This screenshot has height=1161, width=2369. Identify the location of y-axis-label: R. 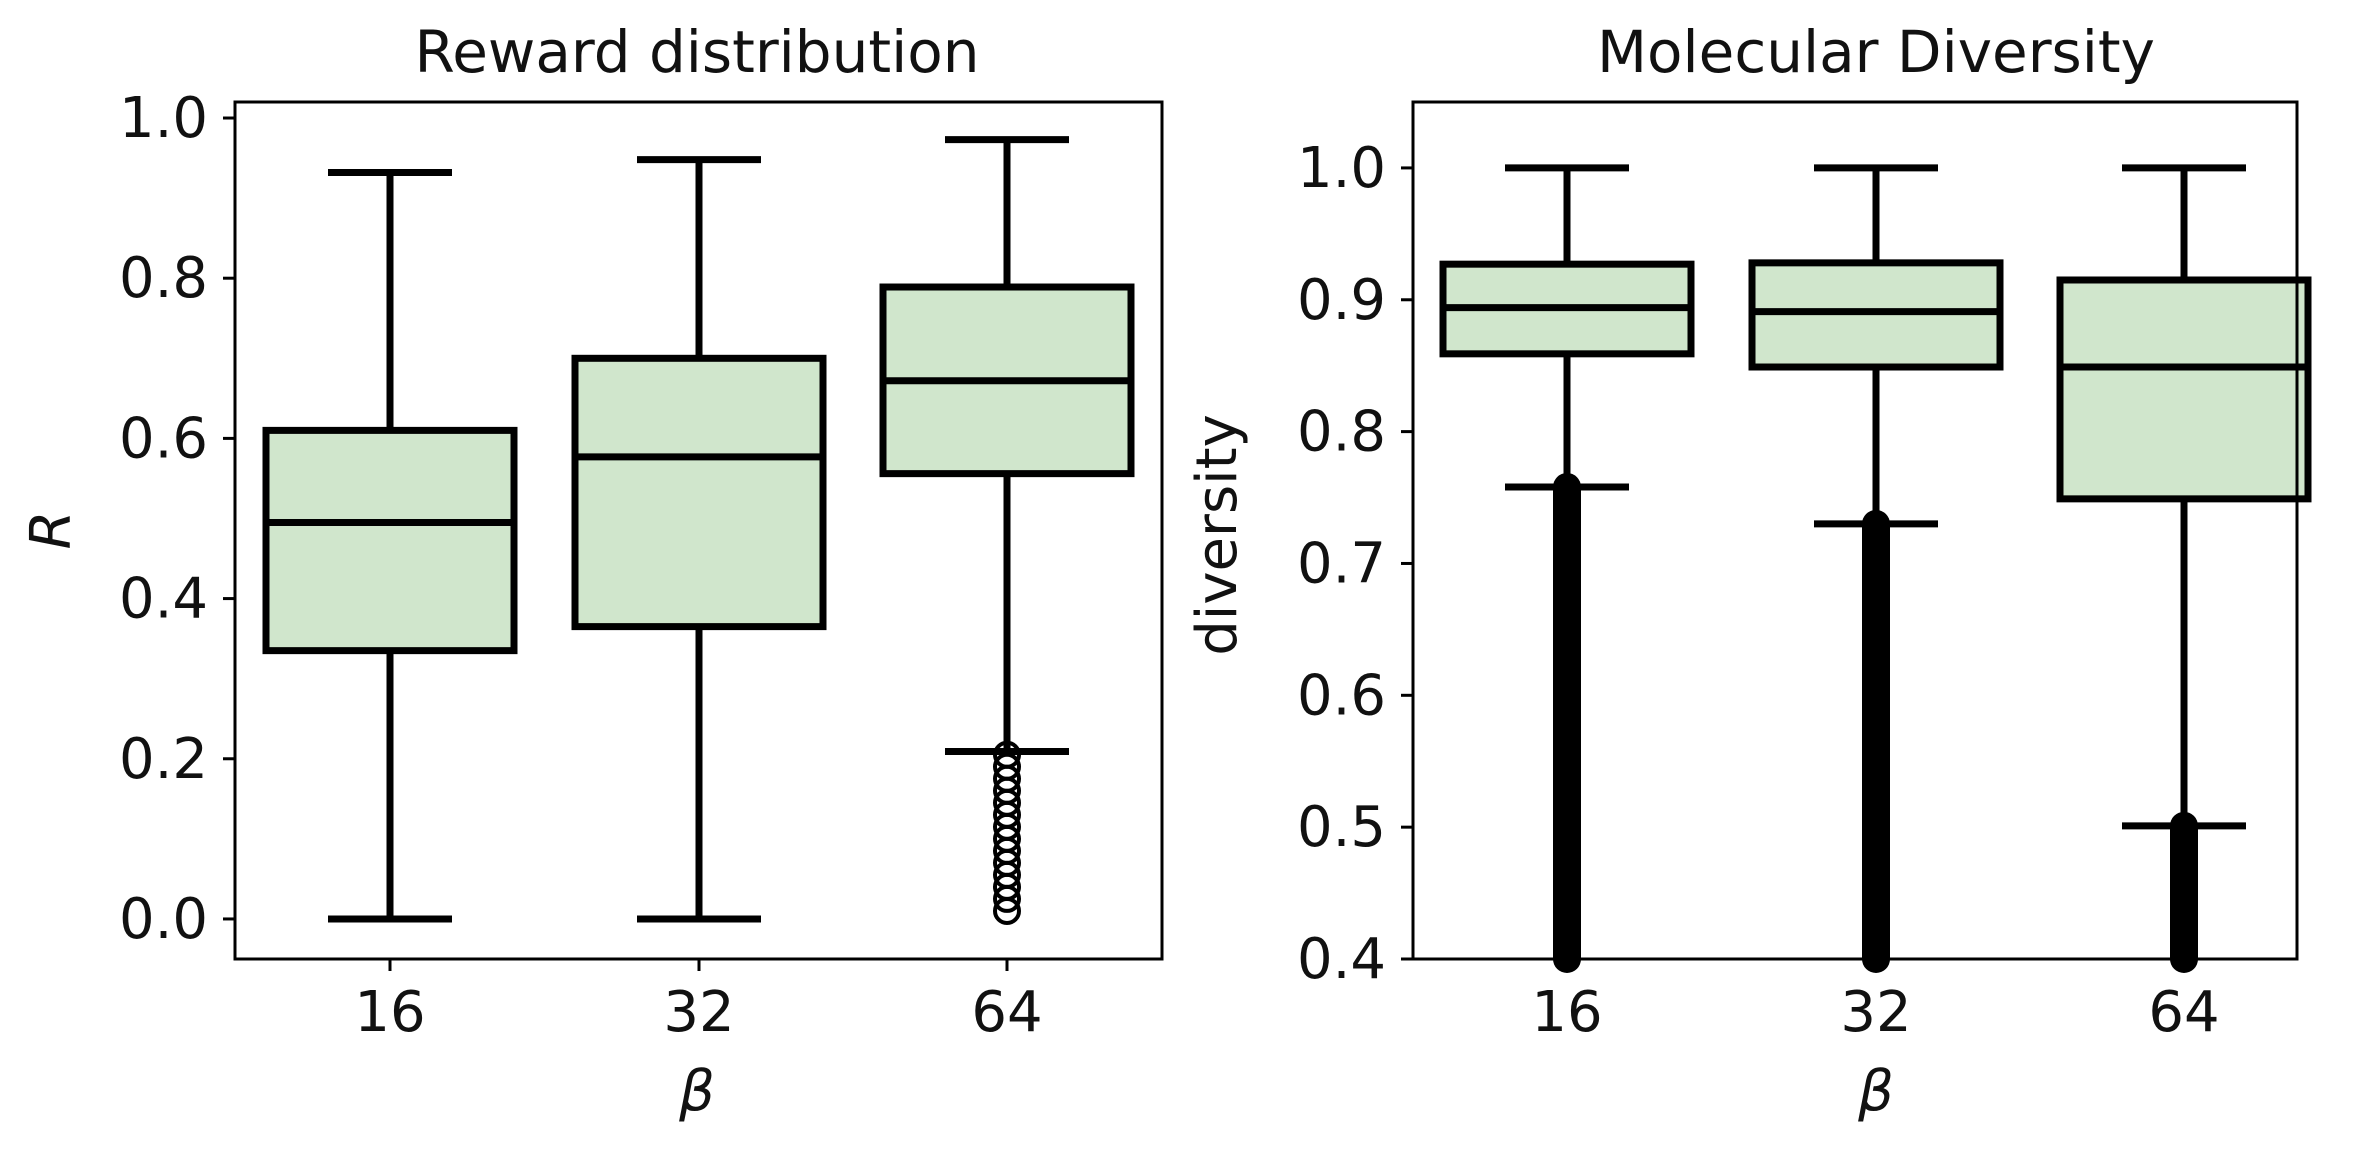
(51, 530).